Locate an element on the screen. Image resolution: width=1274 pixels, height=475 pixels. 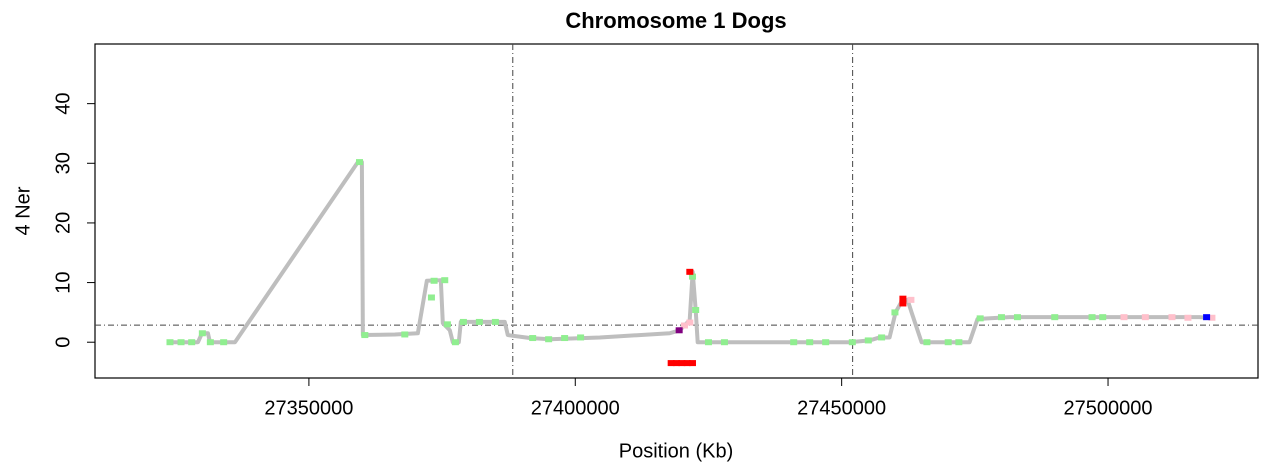
y-axis-label: 4 Ner is located at coordinates (23, 210).